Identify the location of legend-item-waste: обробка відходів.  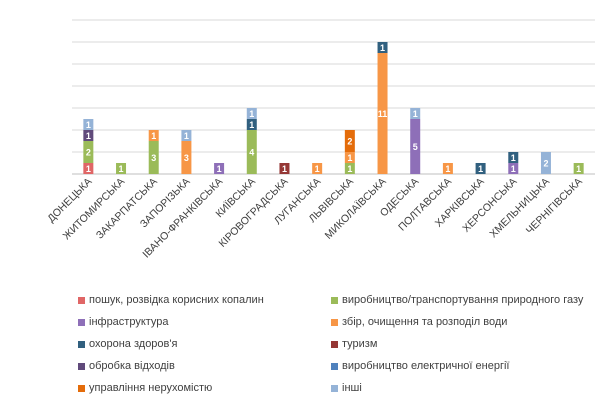
(126, 366).